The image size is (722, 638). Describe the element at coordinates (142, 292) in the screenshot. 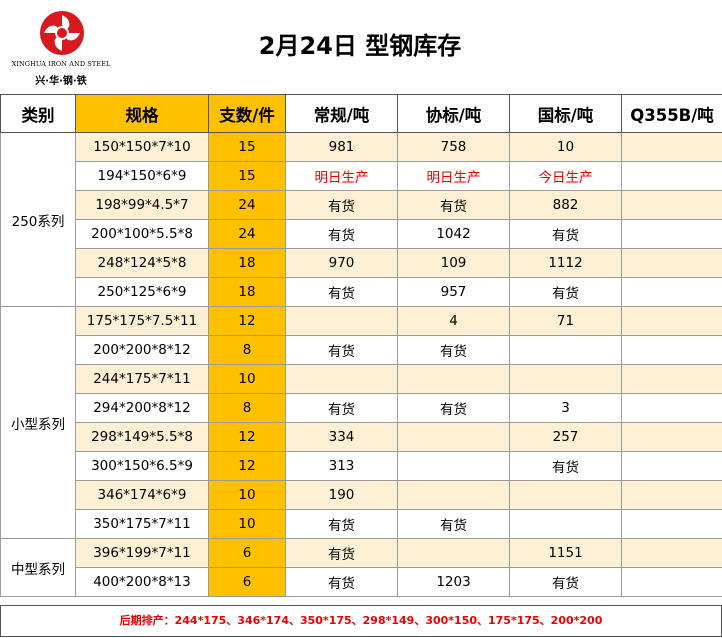

I see `spec-cell: 250*125*6*9` at that location.